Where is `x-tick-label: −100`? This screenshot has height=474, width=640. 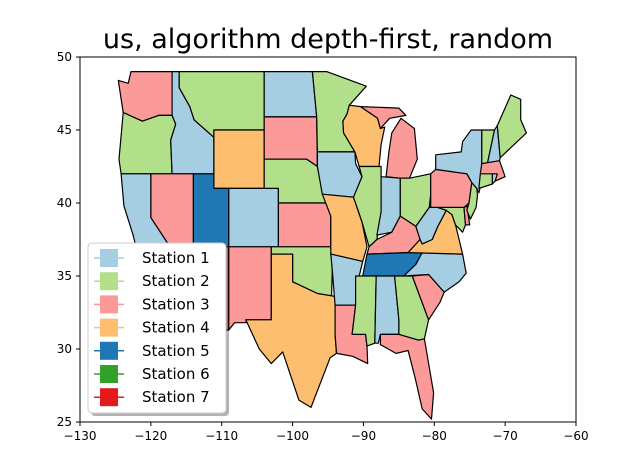 x-tick-label: −100 is located at coordinates (292, 436).